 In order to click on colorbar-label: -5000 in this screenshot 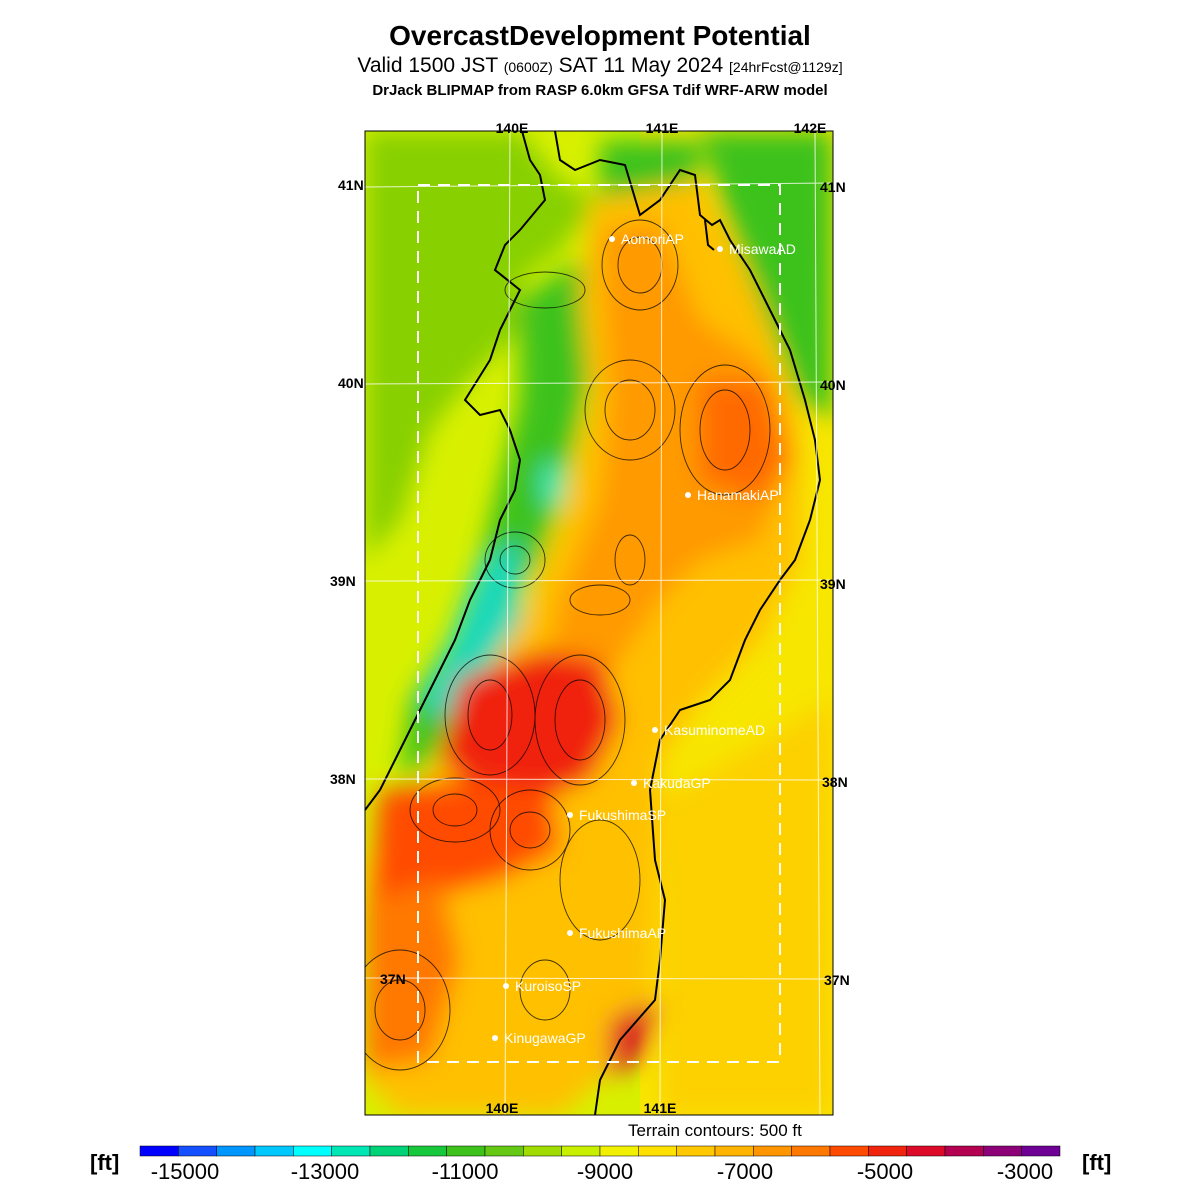, I will do `click(885, 1171)`.